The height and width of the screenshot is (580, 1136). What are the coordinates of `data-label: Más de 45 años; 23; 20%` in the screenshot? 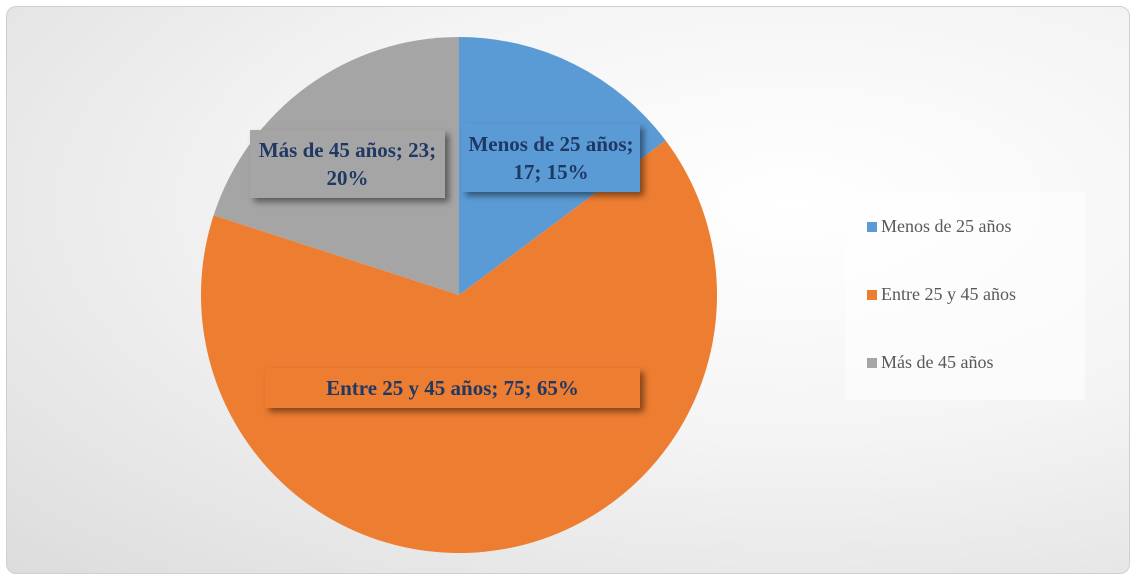 It's located at (347, 164).